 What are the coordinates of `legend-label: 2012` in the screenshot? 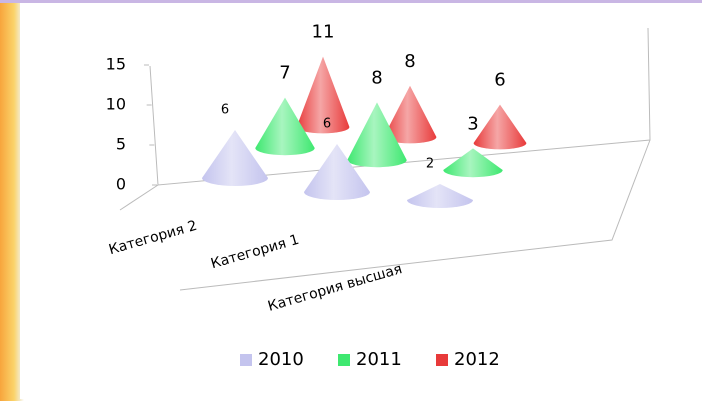 It's located at (477, 359).